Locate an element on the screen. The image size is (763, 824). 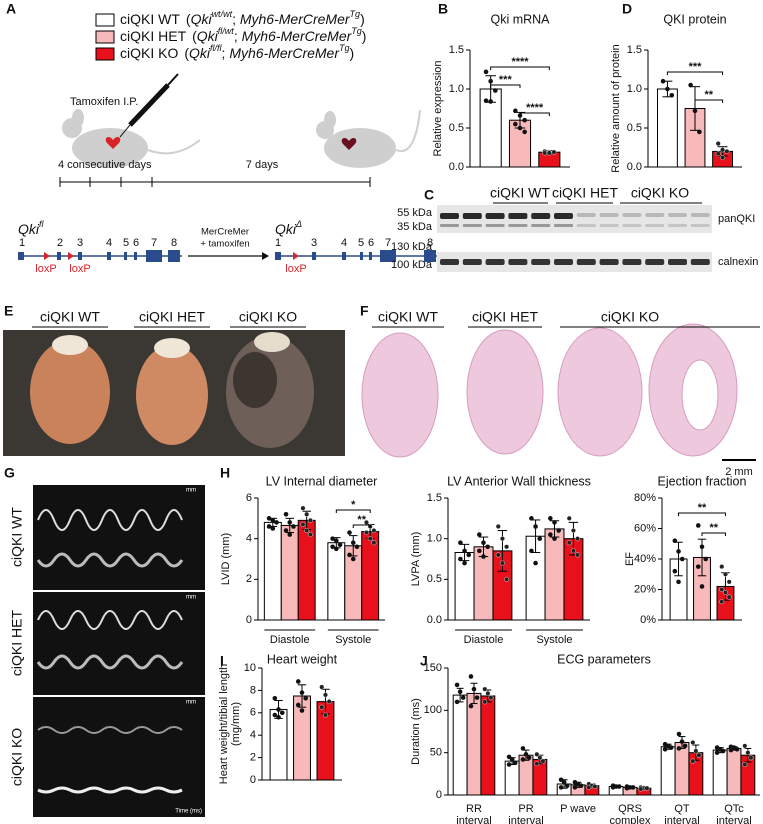
panel-label: I is located at coordinates (222, 661).